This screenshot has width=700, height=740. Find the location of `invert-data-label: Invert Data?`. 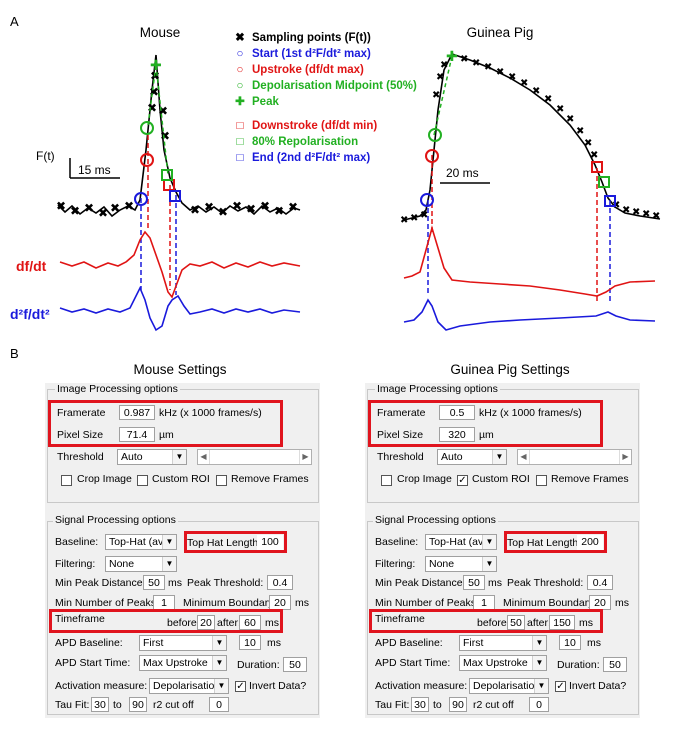

invert-data-label: Invert Data? is located at coordinates (598, 686).